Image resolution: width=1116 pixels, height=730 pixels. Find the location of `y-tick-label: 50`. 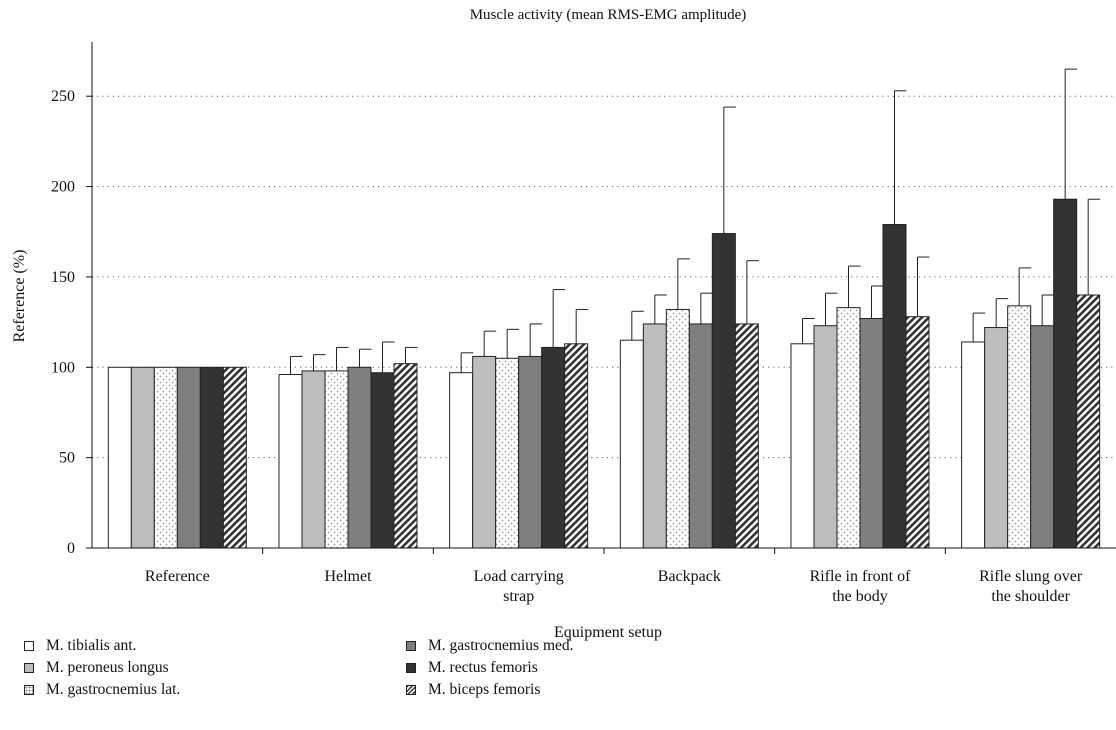

y-tick-label: 50 is located at coordinates (67, 458).